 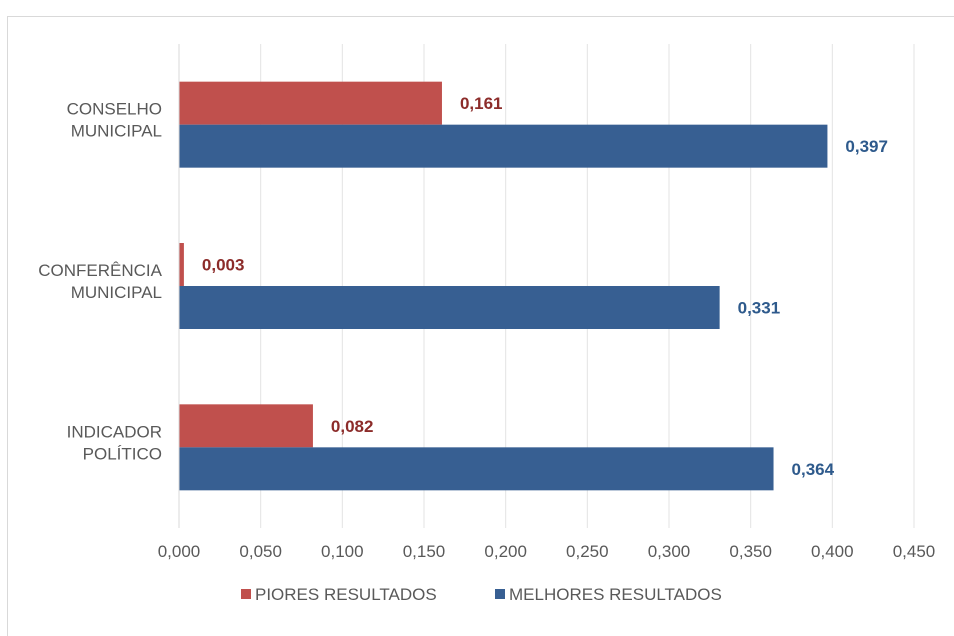 What do you see at coordinates (114, 109) in the screenshot?
I see `category-label: CONSELHO` at bounding box center [114, 109].